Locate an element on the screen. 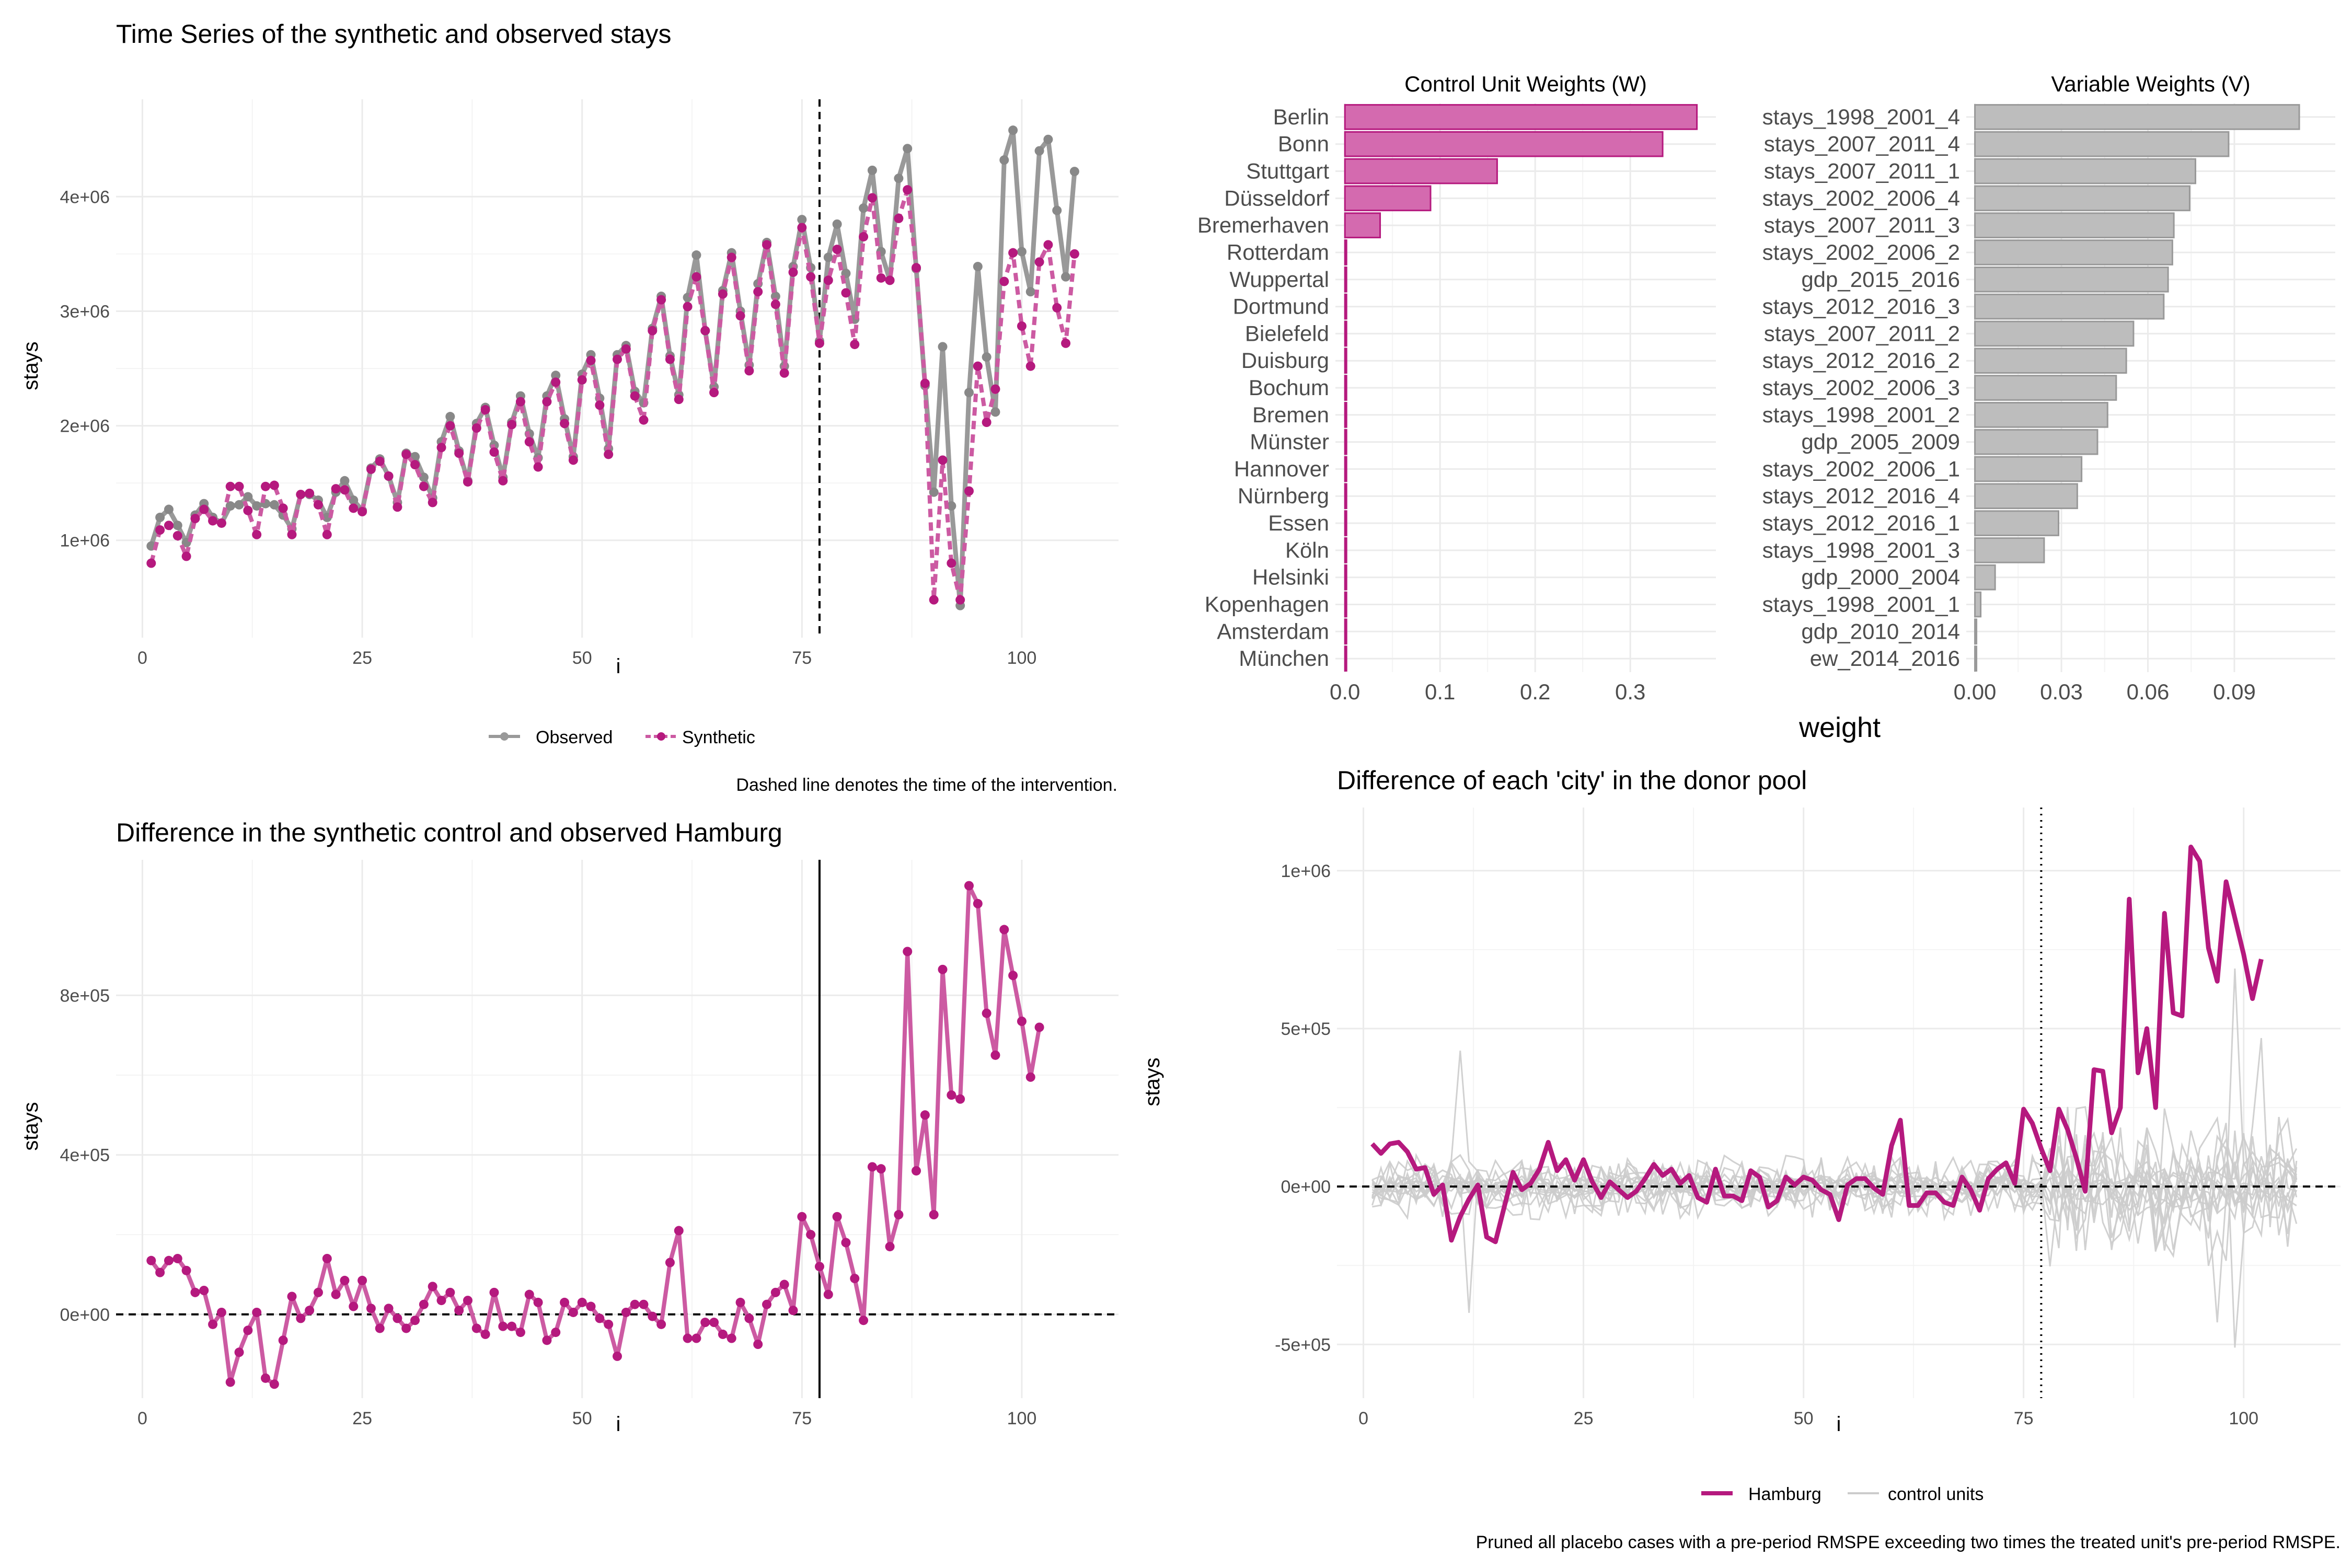 This screenshot has width=2352, height=1568. diff-gridlines is located at coordinates (617, 1129).